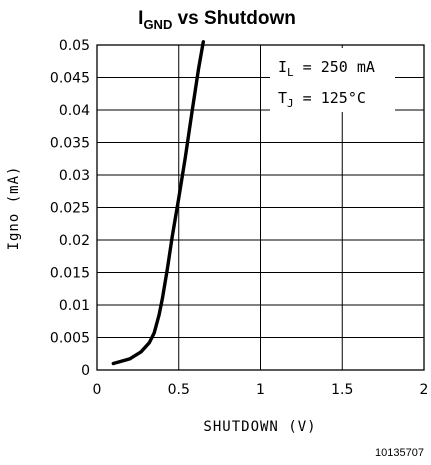 This screenshot has height=465, width=431. I want to click on x-axis-label: SHUTDOWN (V), so click(259, 427).